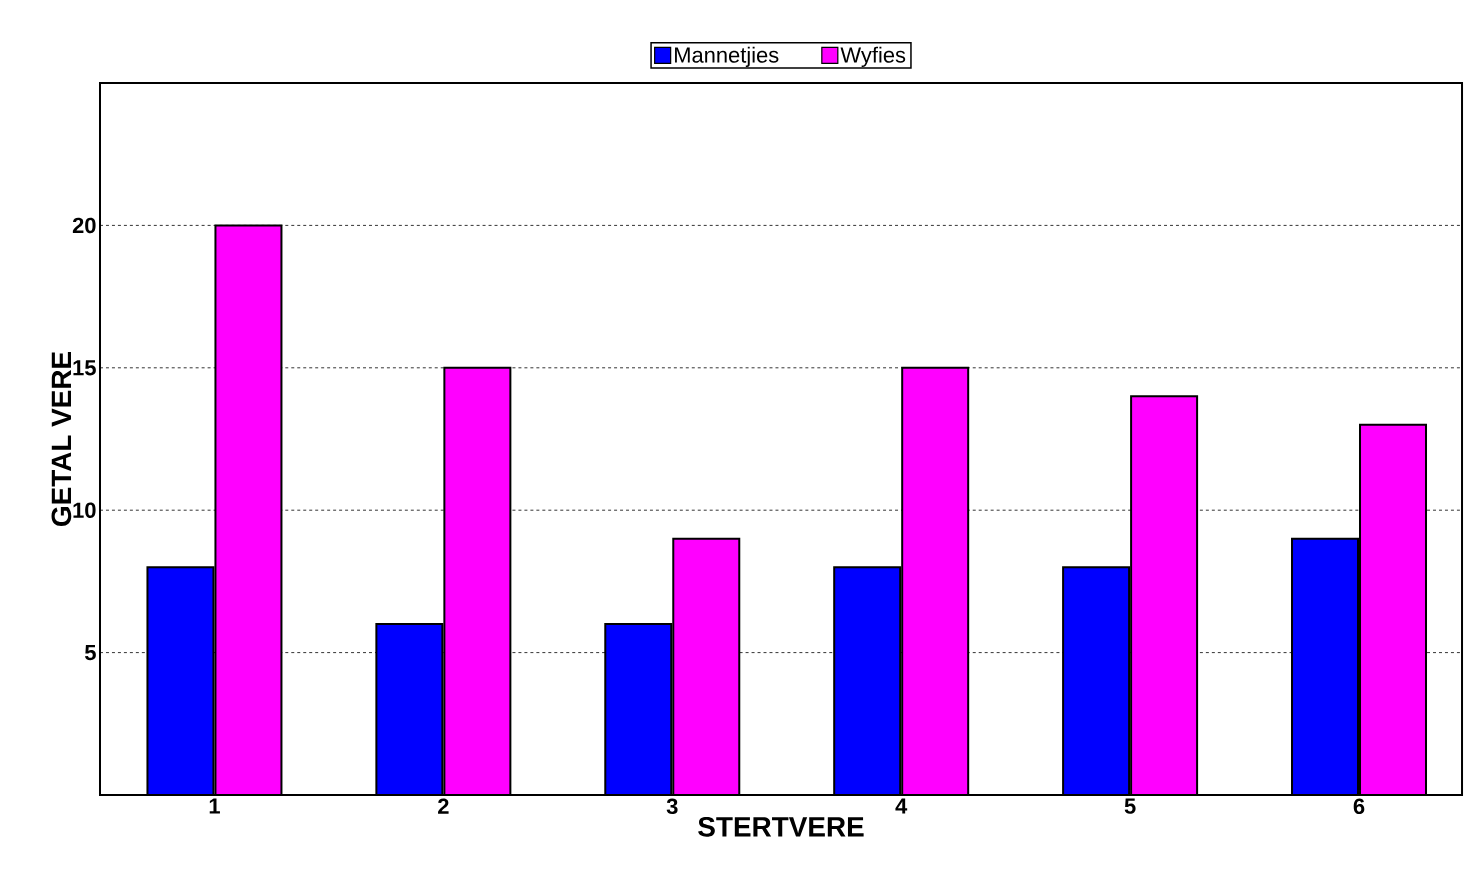 The width and height of the screenshot is (1464, 889). I want to click on x-axis-title: STERTVERE, so click(781, 826).